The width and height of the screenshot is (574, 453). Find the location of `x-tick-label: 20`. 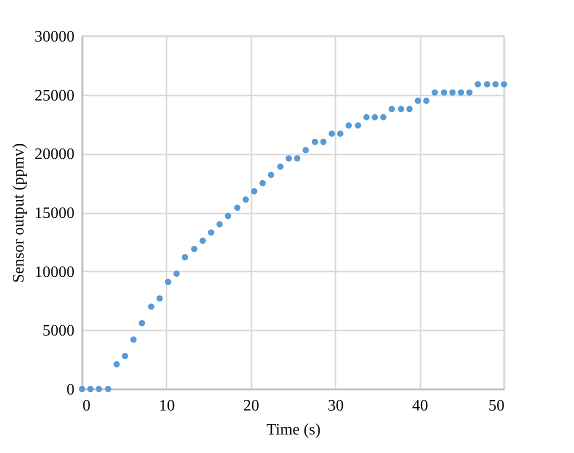

x-tick-label: 20 is located at coordinates (251, 406).